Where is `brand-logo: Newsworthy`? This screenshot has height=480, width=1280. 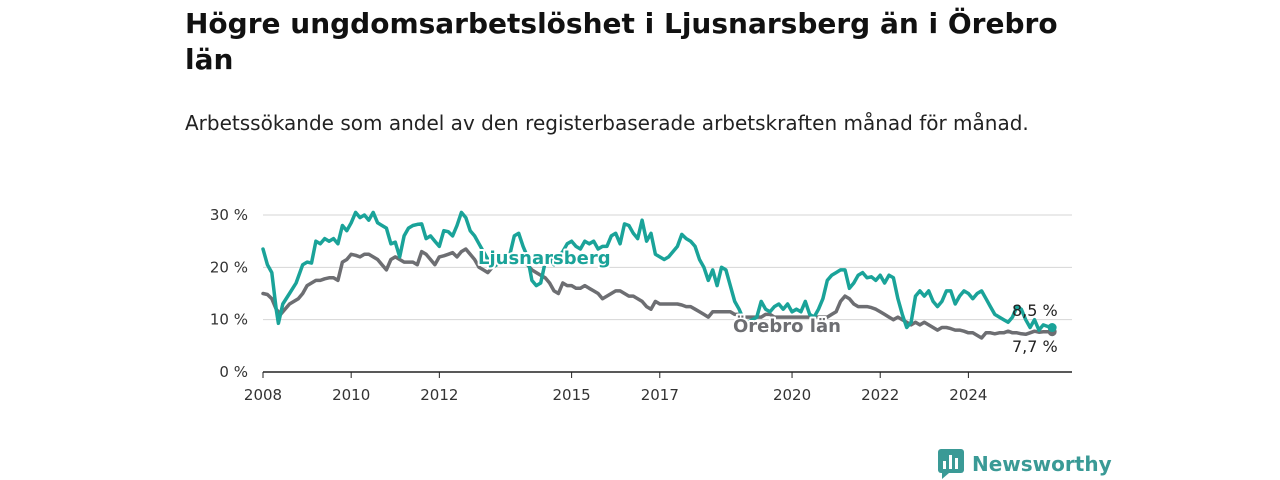
brand-logo: Newsworthy is located at coordinates (1025, 464).